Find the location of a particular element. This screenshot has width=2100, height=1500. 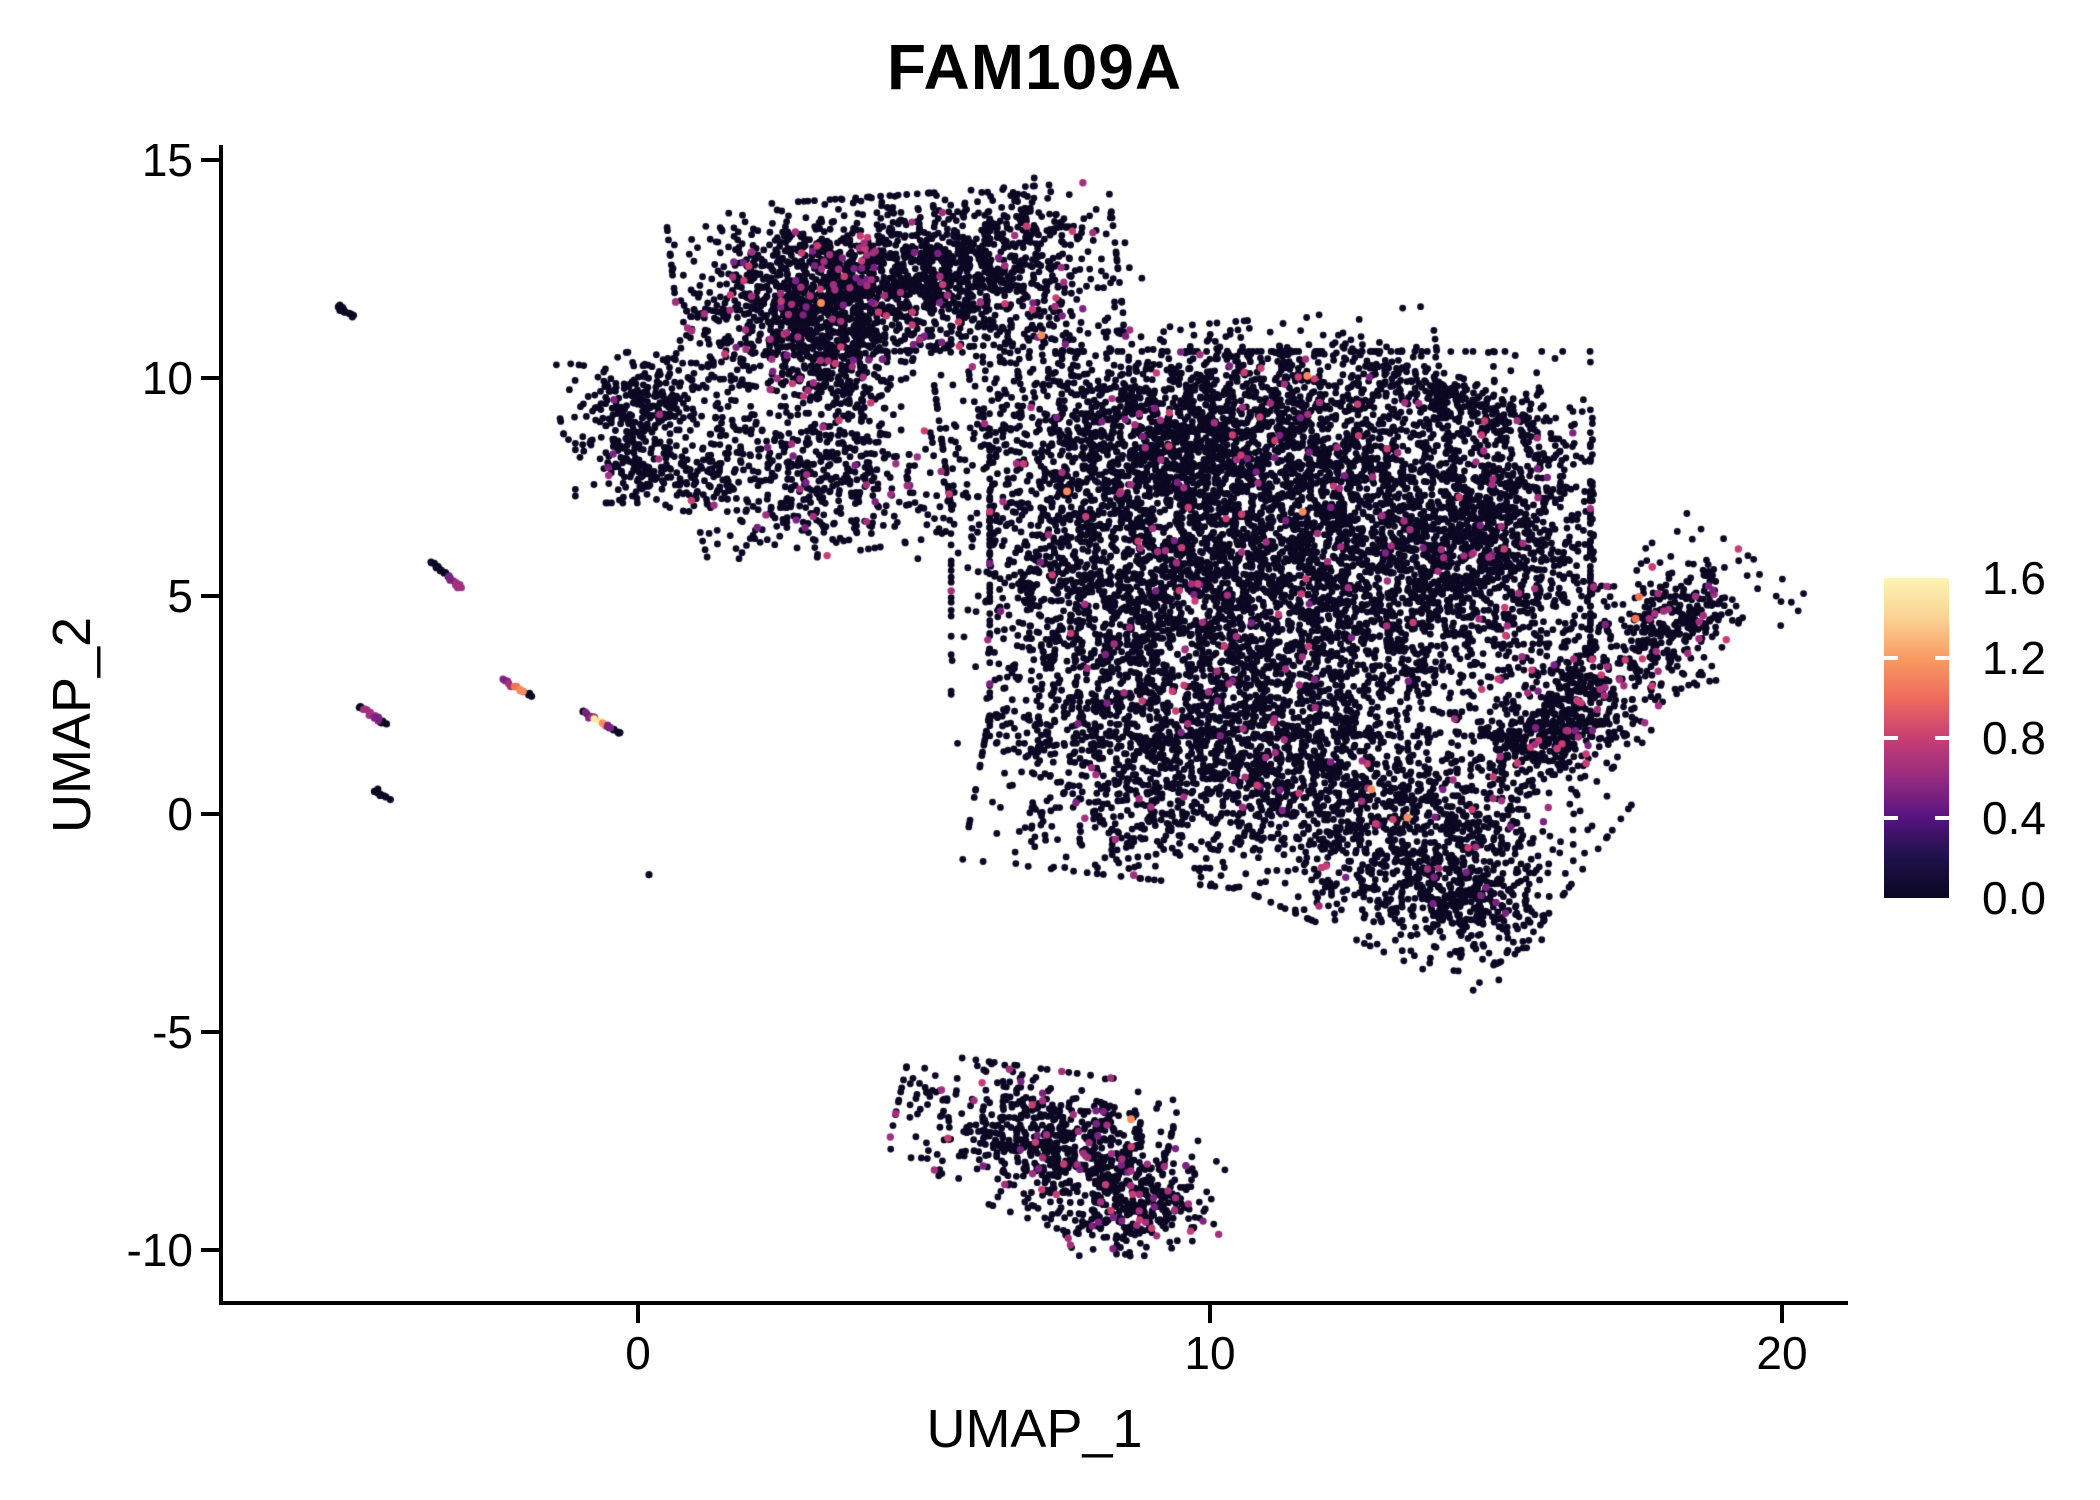

y-tick-label: -5 is located at coordinates (172, 1032).